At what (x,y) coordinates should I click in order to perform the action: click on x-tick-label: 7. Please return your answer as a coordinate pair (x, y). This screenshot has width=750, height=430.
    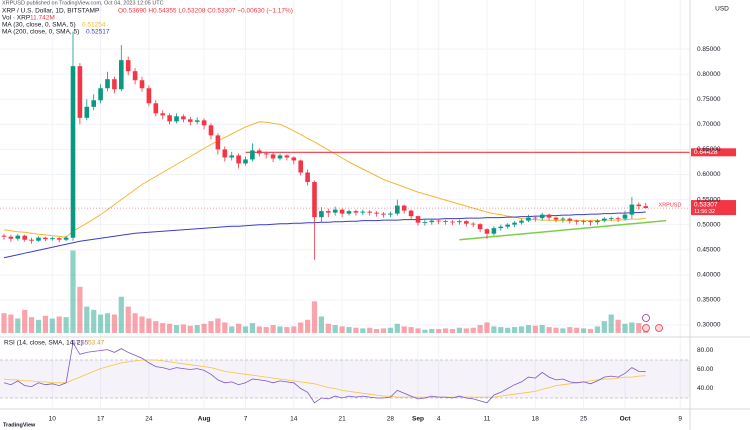
    Looking at the image, I should click on (246, 419).